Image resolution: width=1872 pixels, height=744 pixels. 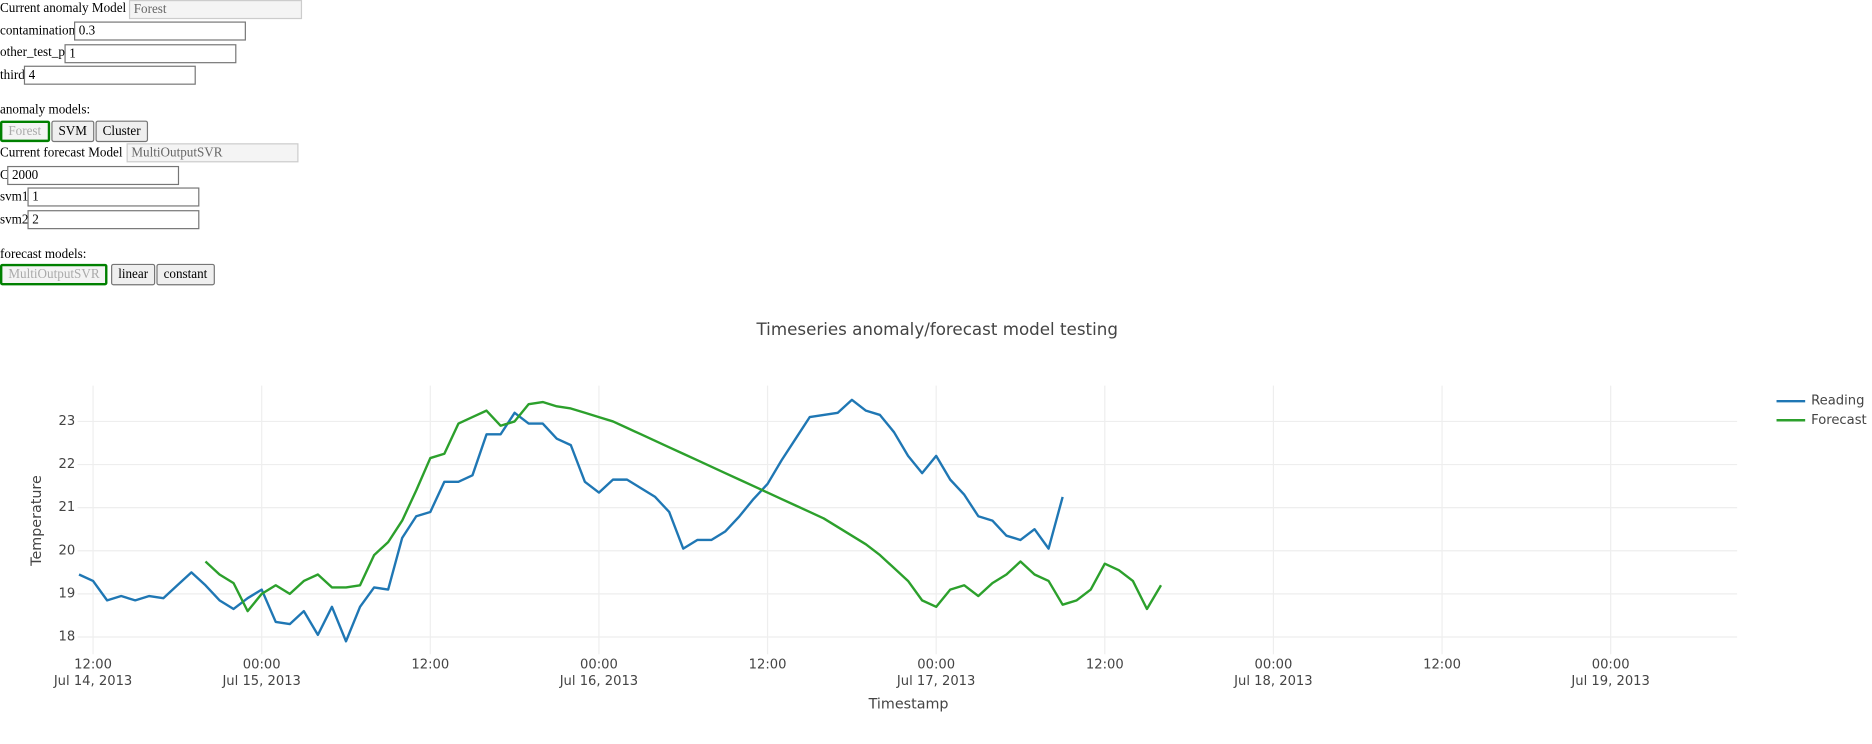 I want to click on legend-label: Forecast, so click(x=1839, y=420).